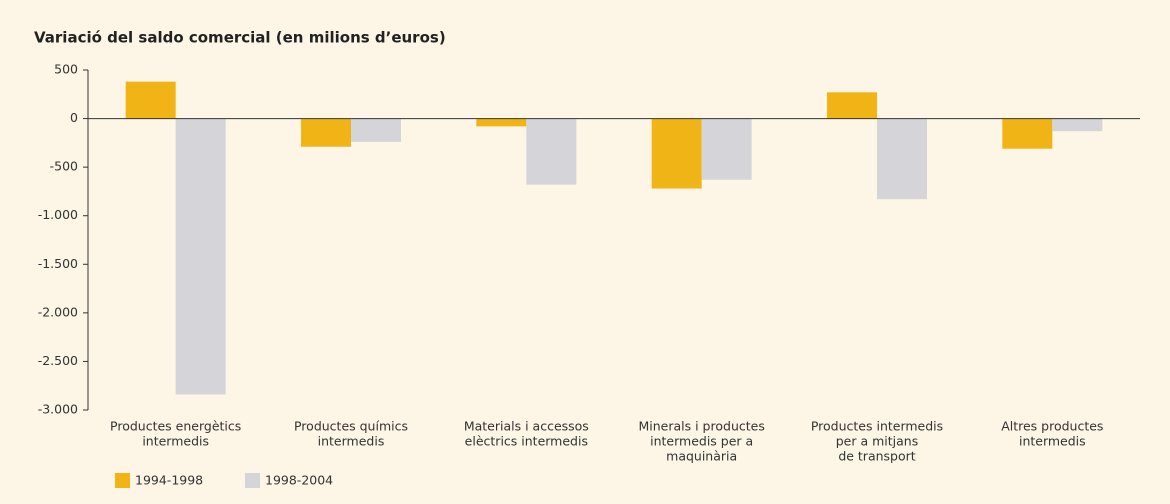 This screenshot has width=1170, height=504. Describe the element at coordinates (58, 311) in the screenshot. I see `y-tick-label: -2.000` at that location.